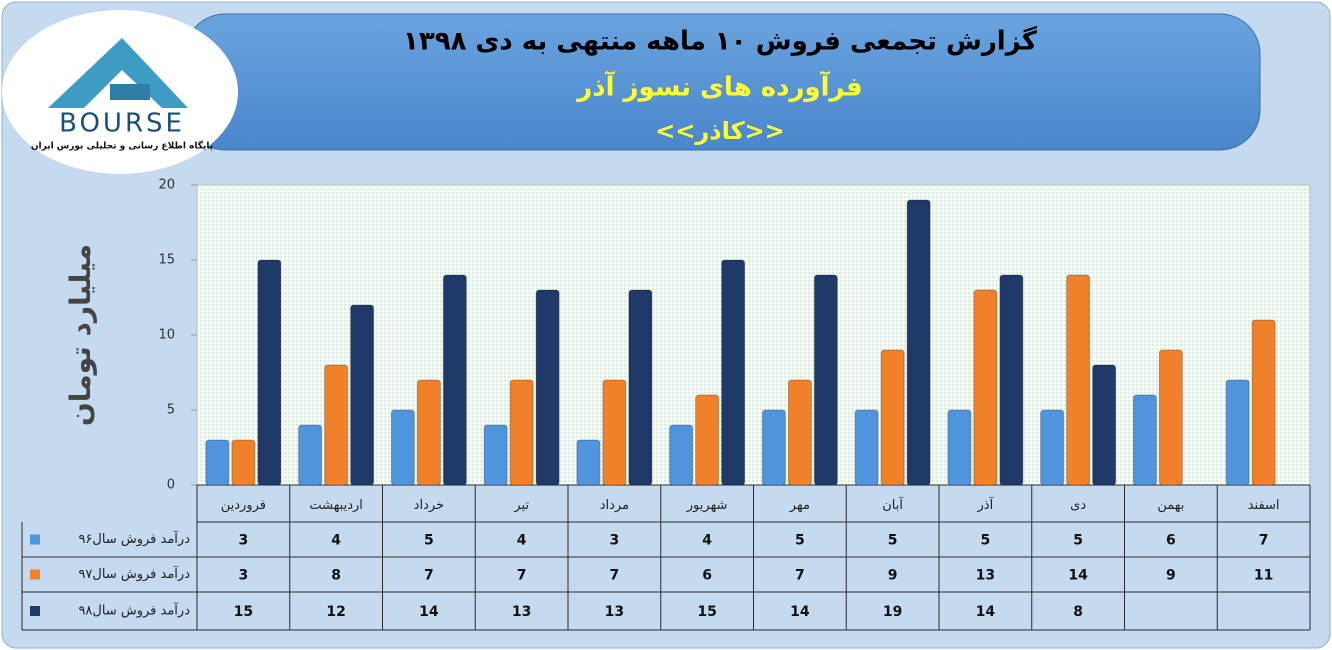 This screenshot has height=650, width=1332. Describe the element at coordinates (122, 124) in the screenshot. I see `logo-name: BOURSE` at that location.